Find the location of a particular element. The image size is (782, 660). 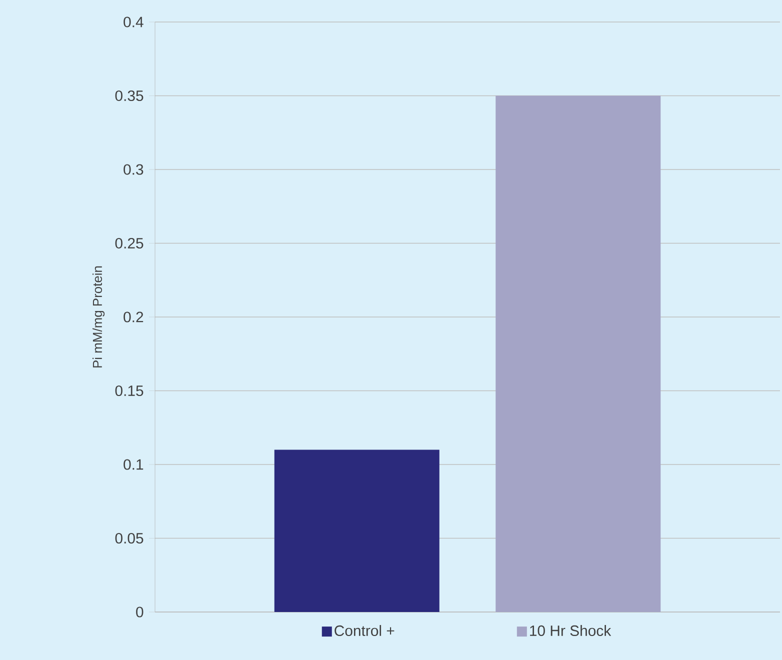

y-tick-label: 0.4 is located at coordinates (134, 22).